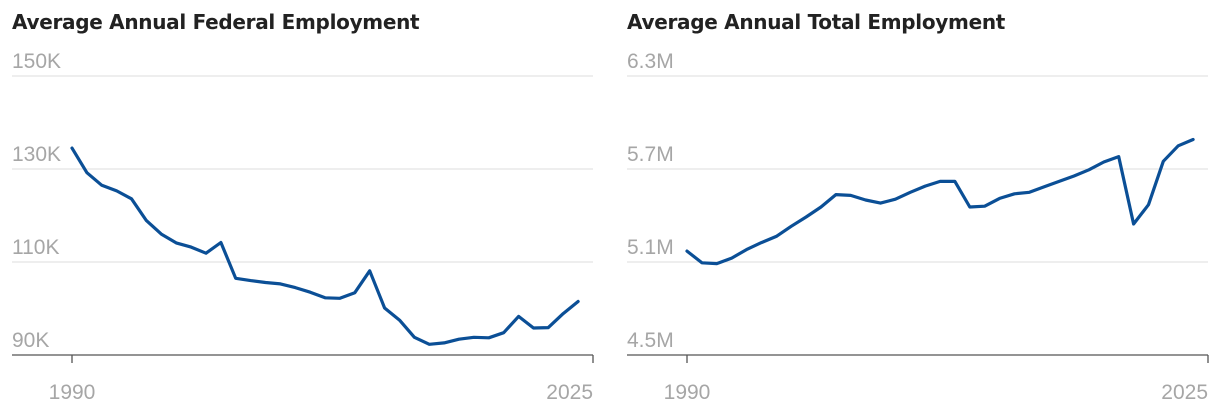 The image size is (1220, 416). Describe the element at coordinates (940, 201) in the screenshot. I see `series-line` at that location.